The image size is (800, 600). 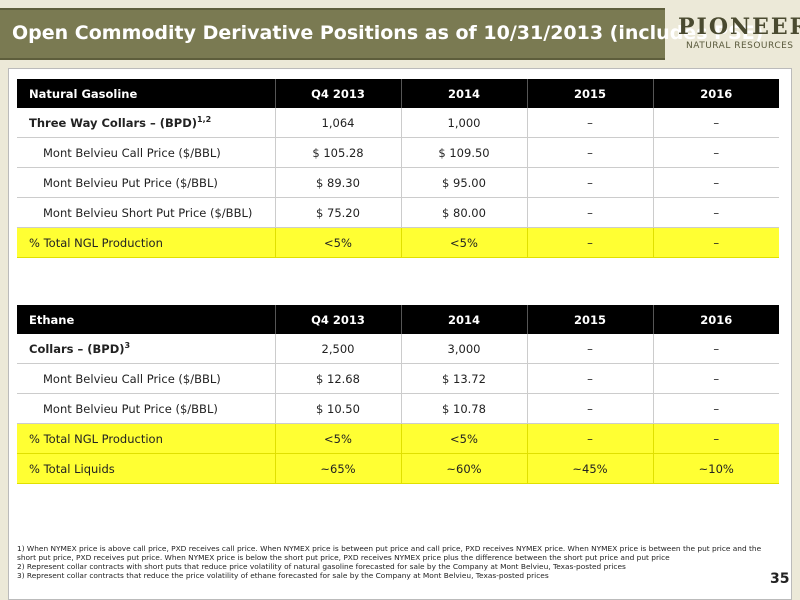 What do you see at coordinates (740, 46) in the screenshot?
I see `logo-subtitle: NATURAL RESOURCES` at bounding box center [740, 46].